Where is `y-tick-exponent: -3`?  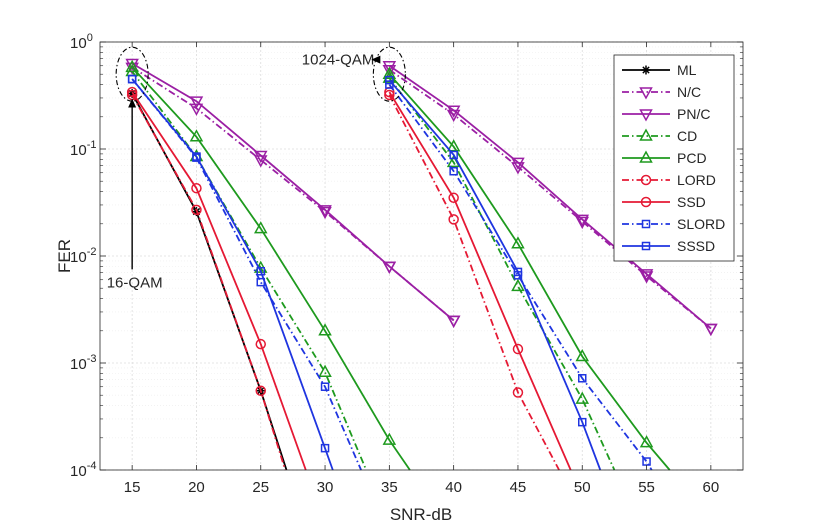
y-tick-exponent: -3 is located at coordinates (92, 359).